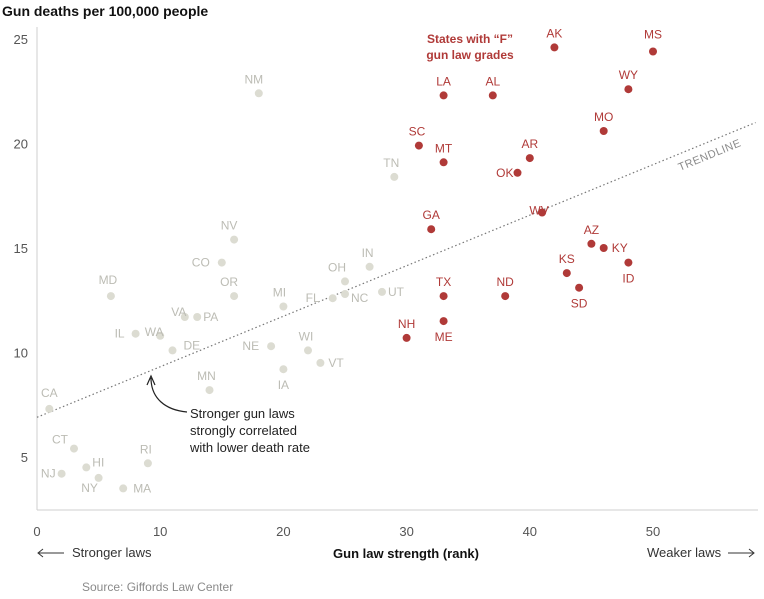  What do you see at coordinates (579, 287) in the screenshot?
I see `point-sd` at bounding box center [579, 287].